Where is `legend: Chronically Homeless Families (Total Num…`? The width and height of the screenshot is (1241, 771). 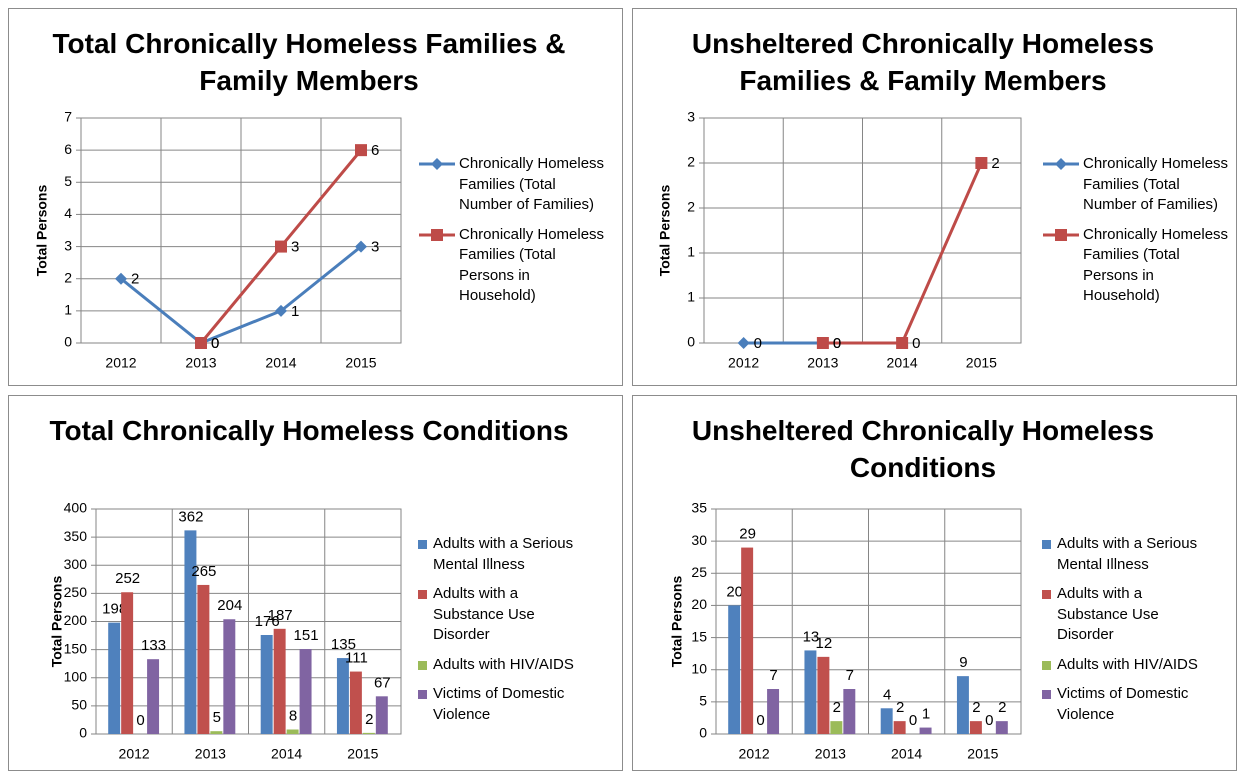 legend: Chronically Homeless Families (Total Num… is located at coordinates (516, 235).